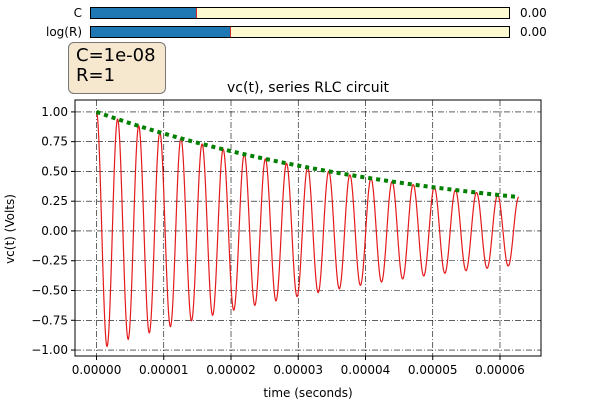 This screenshot has height=400, width=600. I want to click on x-tick-label: 0.00000, so click(97, 370).